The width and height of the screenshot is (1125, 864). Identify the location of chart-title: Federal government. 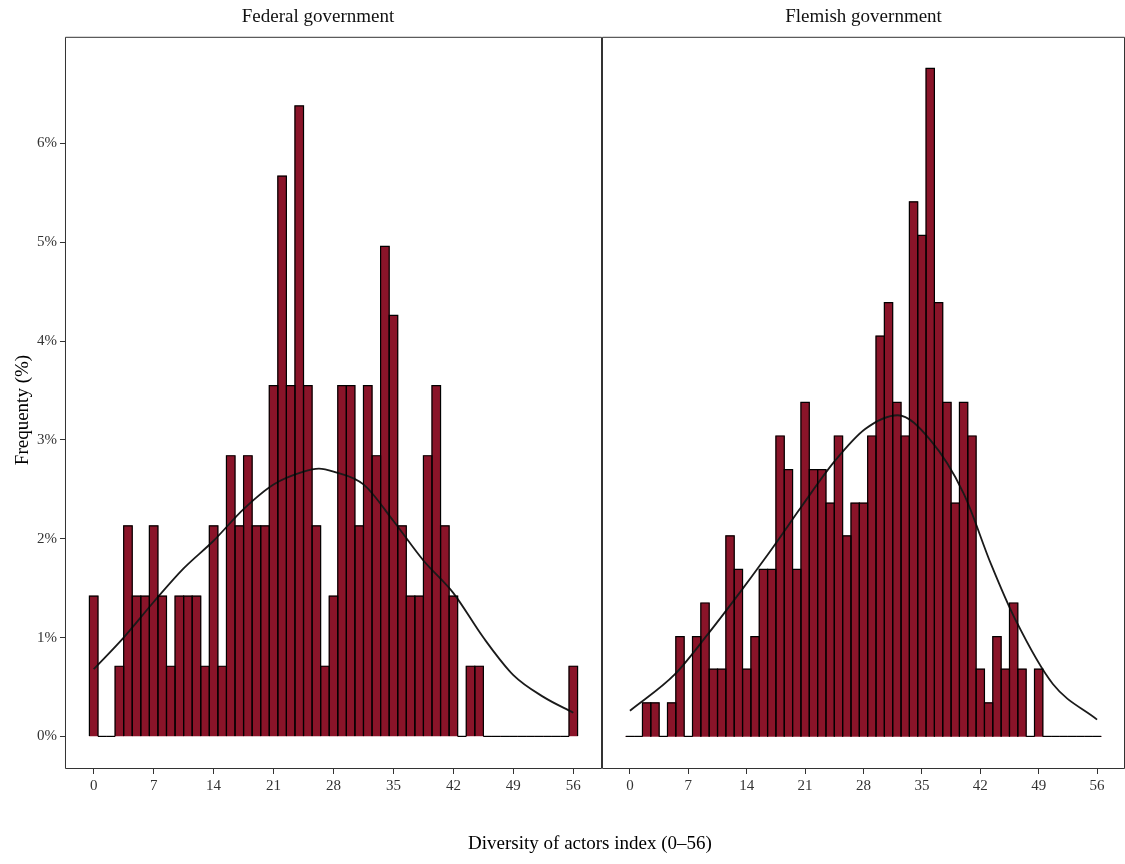
(318, 16).